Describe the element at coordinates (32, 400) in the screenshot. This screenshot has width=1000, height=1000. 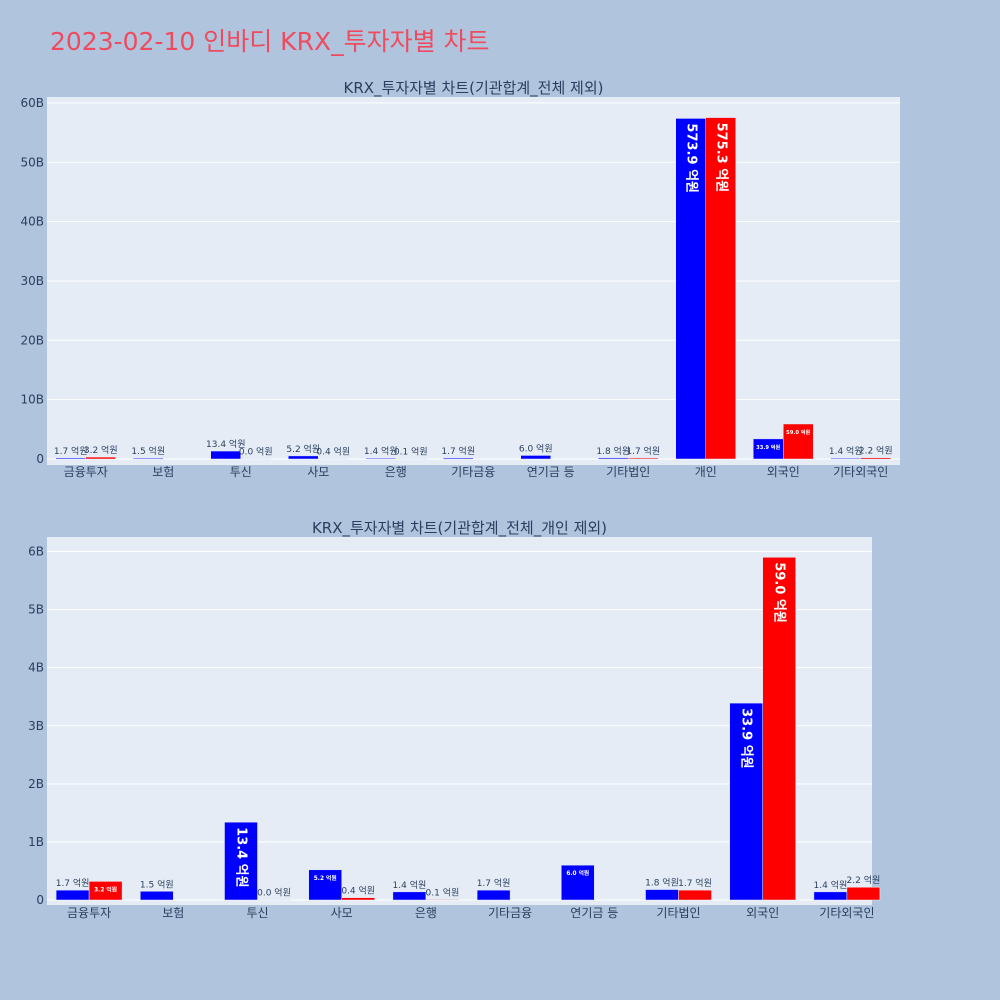
I see `y-tick-label: 10B` at that location.